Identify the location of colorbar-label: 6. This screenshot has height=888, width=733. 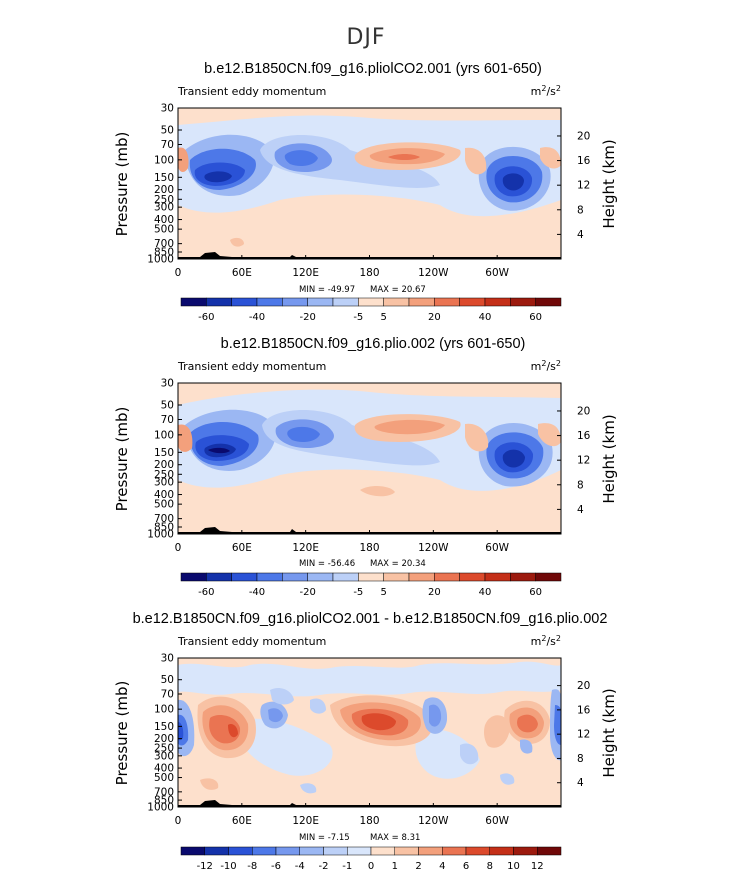
(466, 866).